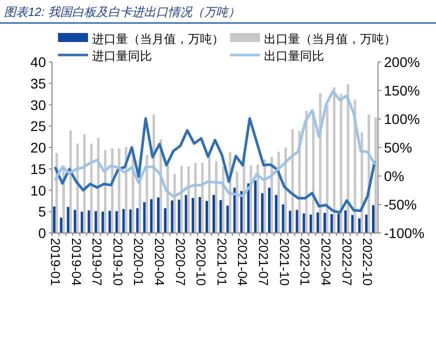 This screenshot has height=337, width=436. I want to click on x-tick-label: 2019-01, so click(55, 262).